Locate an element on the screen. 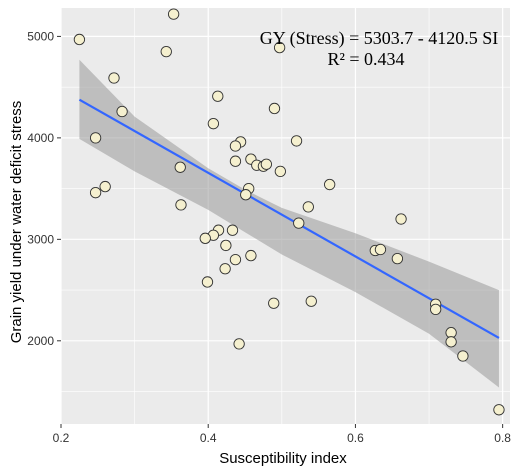 The image size is (516, 466). x-tick-label: 0.2 is located at coordinates (61, 438).